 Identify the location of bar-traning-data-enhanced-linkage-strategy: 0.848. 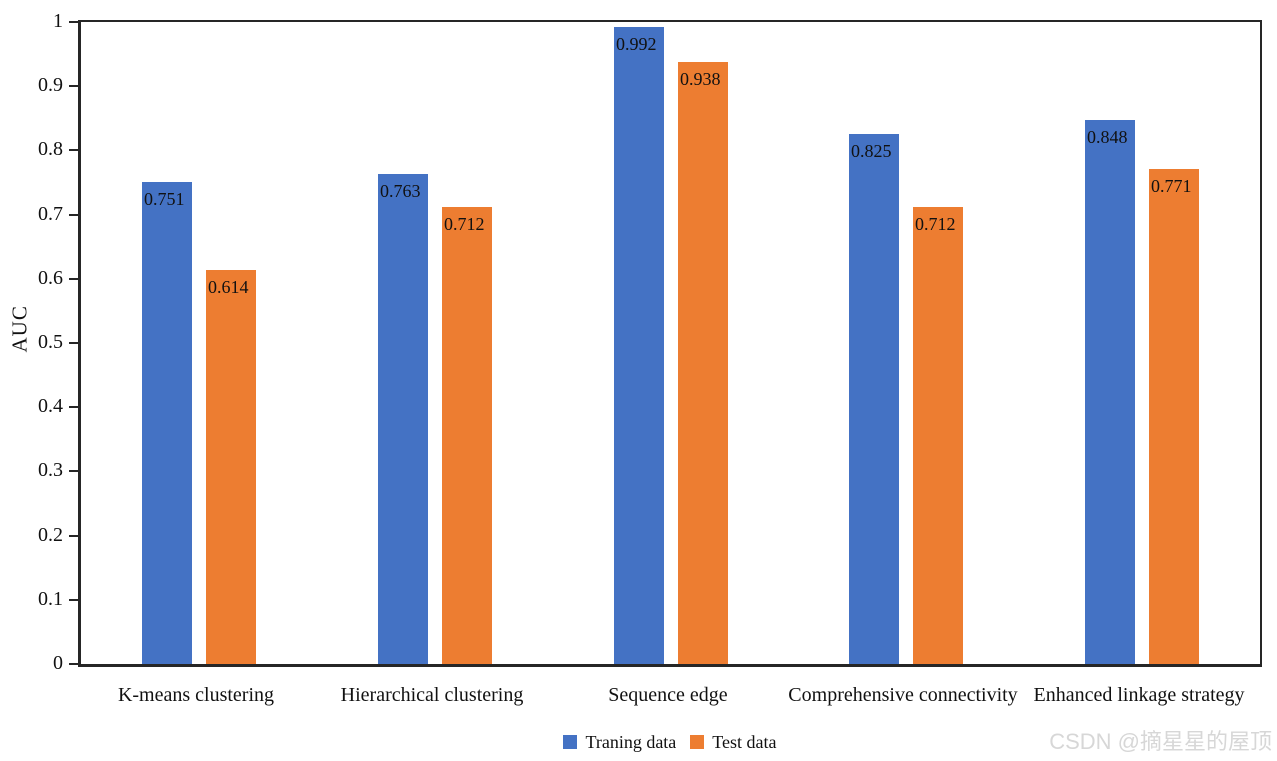
(1110, 392).